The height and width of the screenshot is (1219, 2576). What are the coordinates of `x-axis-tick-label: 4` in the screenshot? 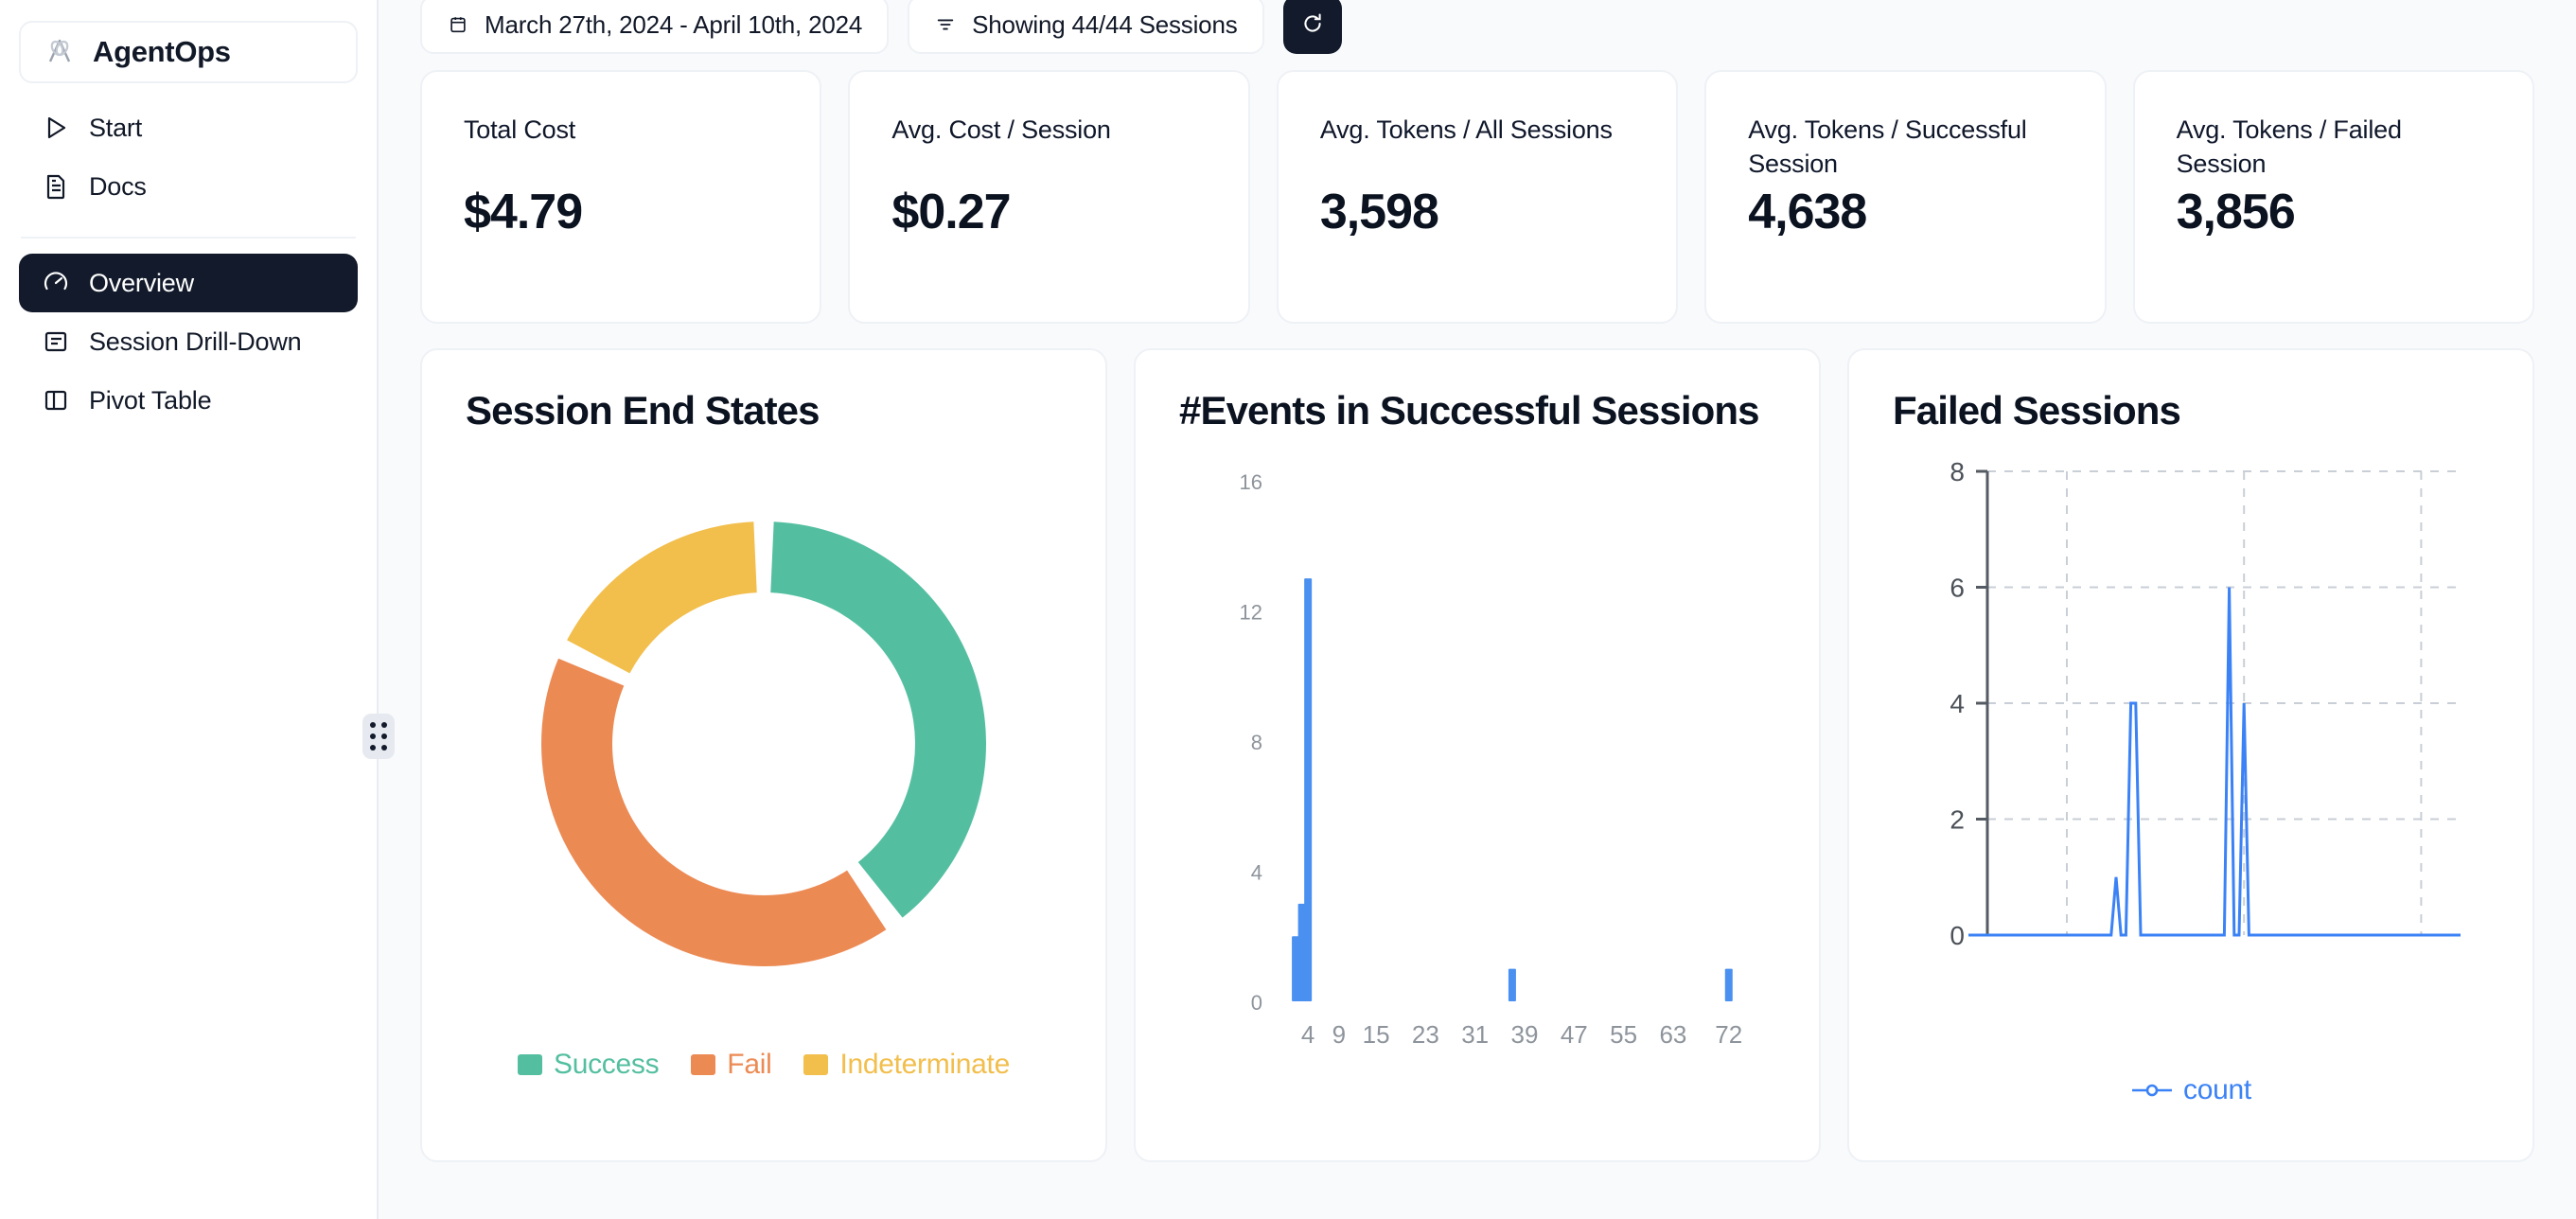 It's located at (1307, 1034).